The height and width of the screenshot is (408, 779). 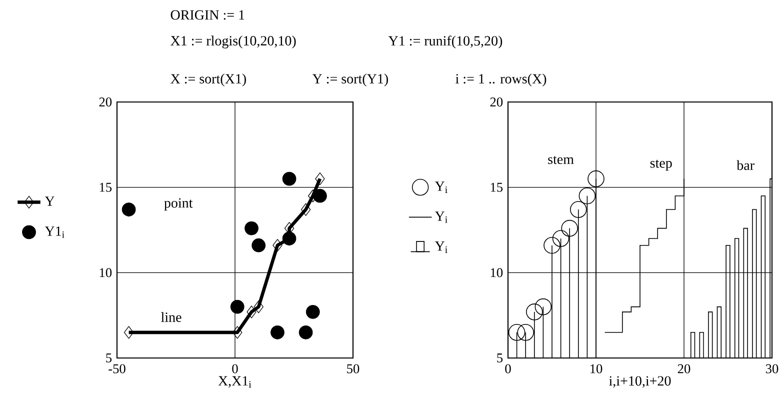 I want to click on annotation: bar, so click(x=745, y=165).